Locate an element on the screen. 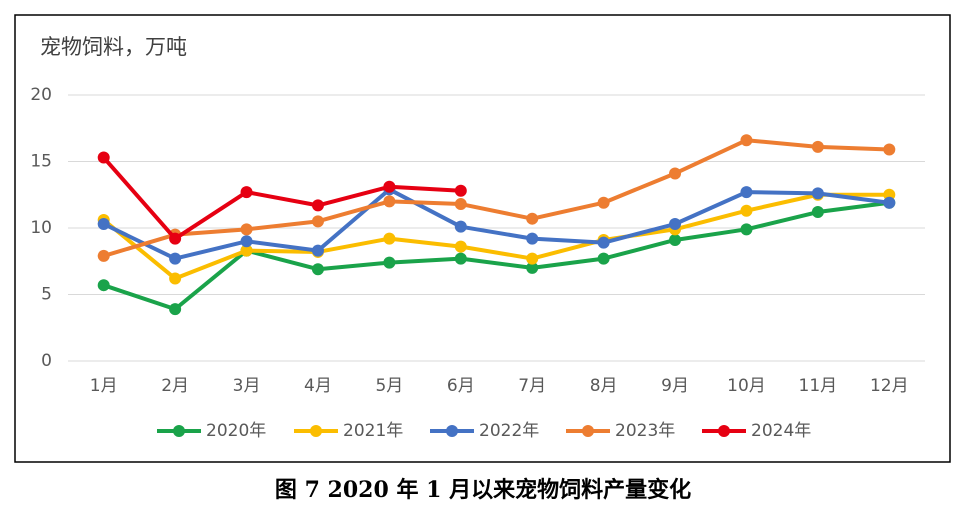 The image size is (967, 521). x-tick-label: 7月 is located at coordinates (532, 386).